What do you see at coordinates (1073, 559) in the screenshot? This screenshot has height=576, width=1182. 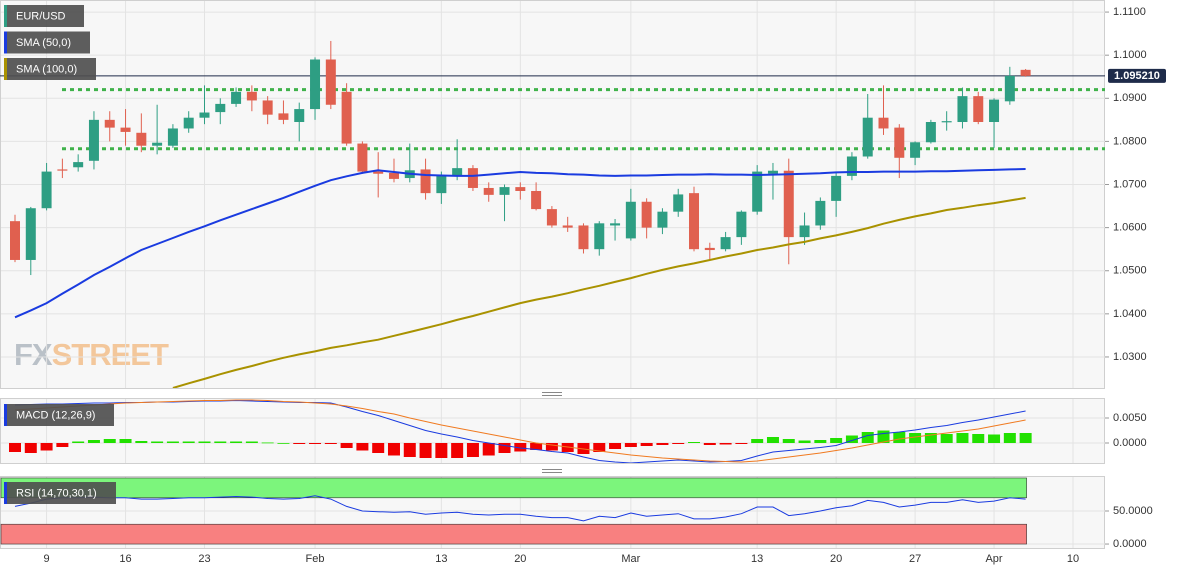 I see `x-tick-label: 10` at bounding box center [1073, 559].